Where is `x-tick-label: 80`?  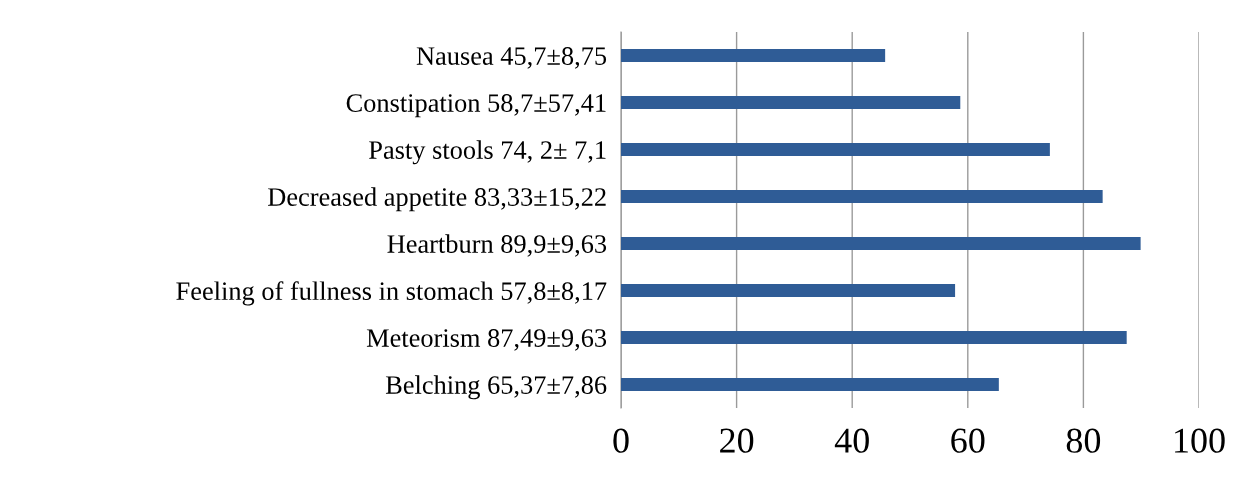
x-tick-label: 80 is located at coordinates (1083, 440).